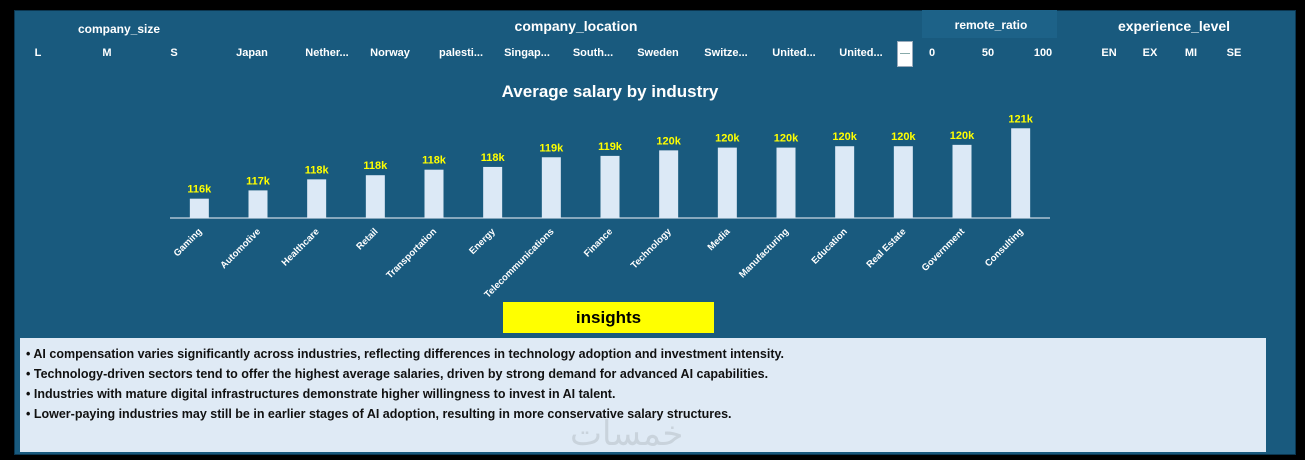  I want to click on watermark: خمسات, so click(627, 434).